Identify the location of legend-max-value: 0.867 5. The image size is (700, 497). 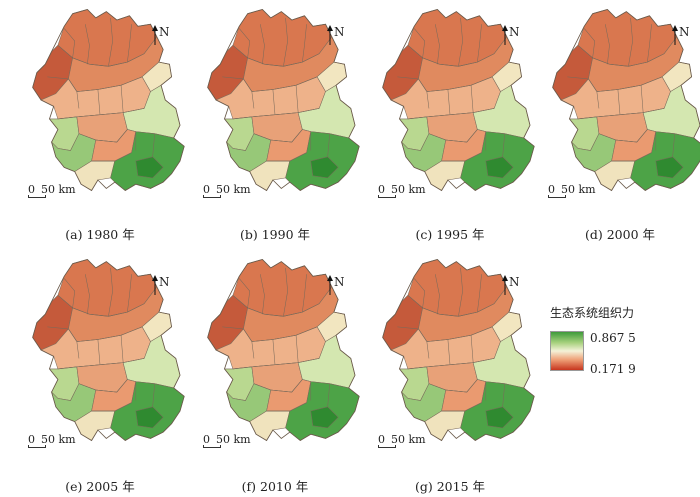
(613, 338).